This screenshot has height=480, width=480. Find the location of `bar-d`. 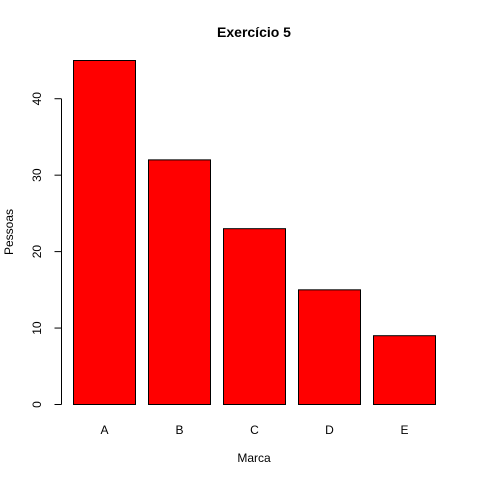

bar-d is located at coordinates (329, 347).